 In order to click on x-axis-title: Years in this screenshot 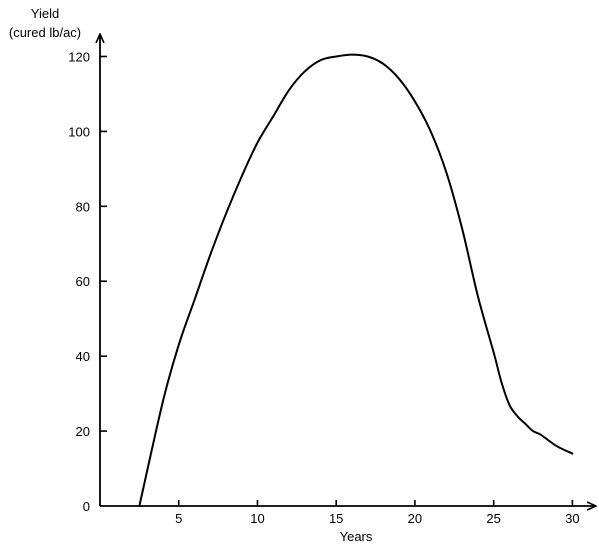, I will do `click(356, 536)`.